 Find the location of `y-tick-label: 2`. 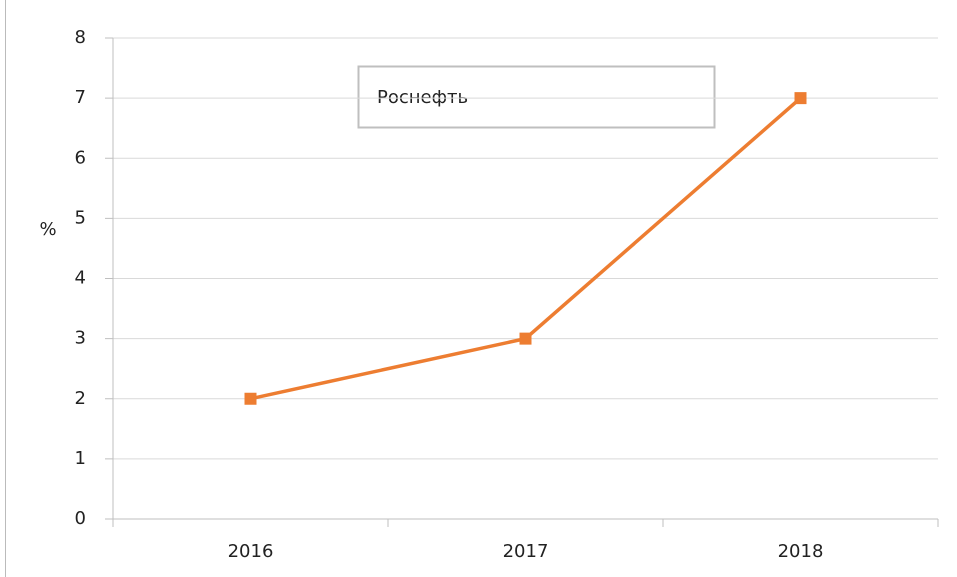

y-tick-label: 2 is located at coordinates (80, 398).